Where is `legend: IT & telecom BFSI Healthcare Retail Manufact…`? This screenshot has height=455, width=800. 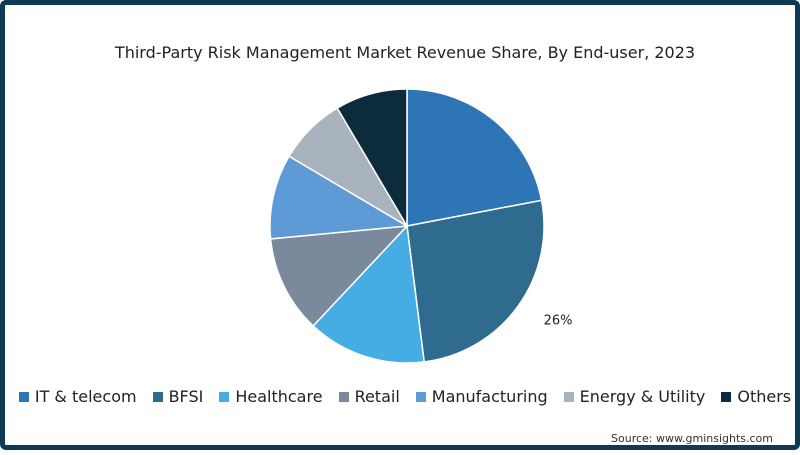
legend: IT & telecom BFSI Healthcare Retail Manufact… is located at coordinates (402, 396).